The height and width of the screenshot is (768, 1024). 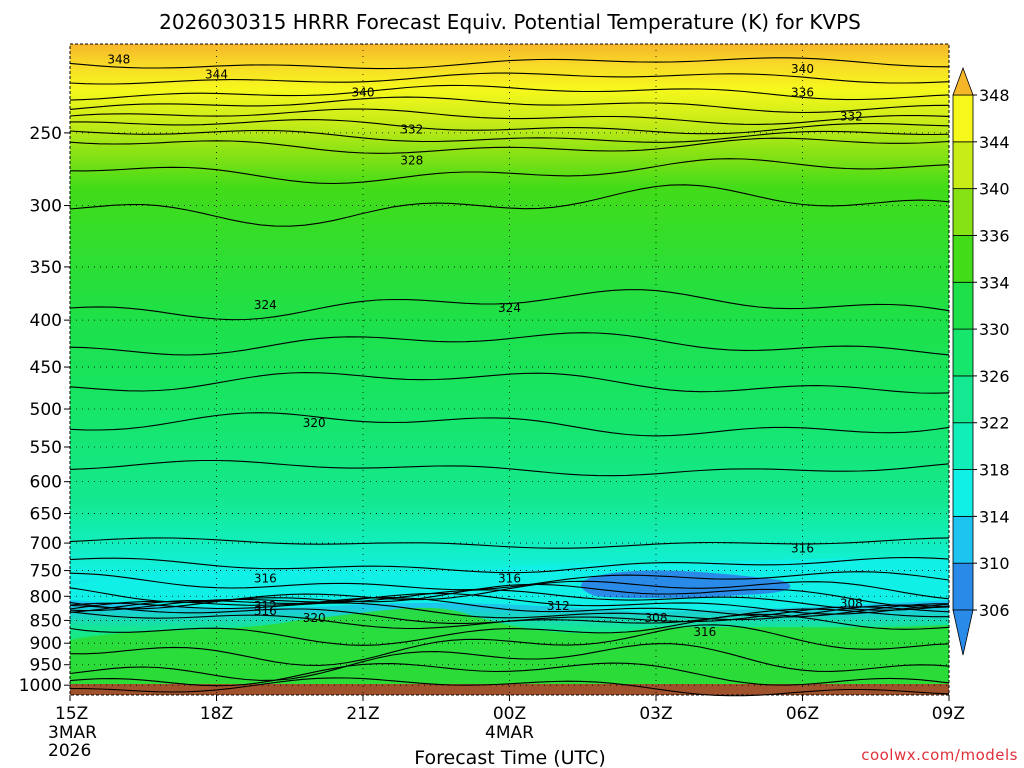 What do you see at coordinates (802, 714) in the screenshot?
I see `x-tick-label: 06Z` at bounding box center [802, 714].